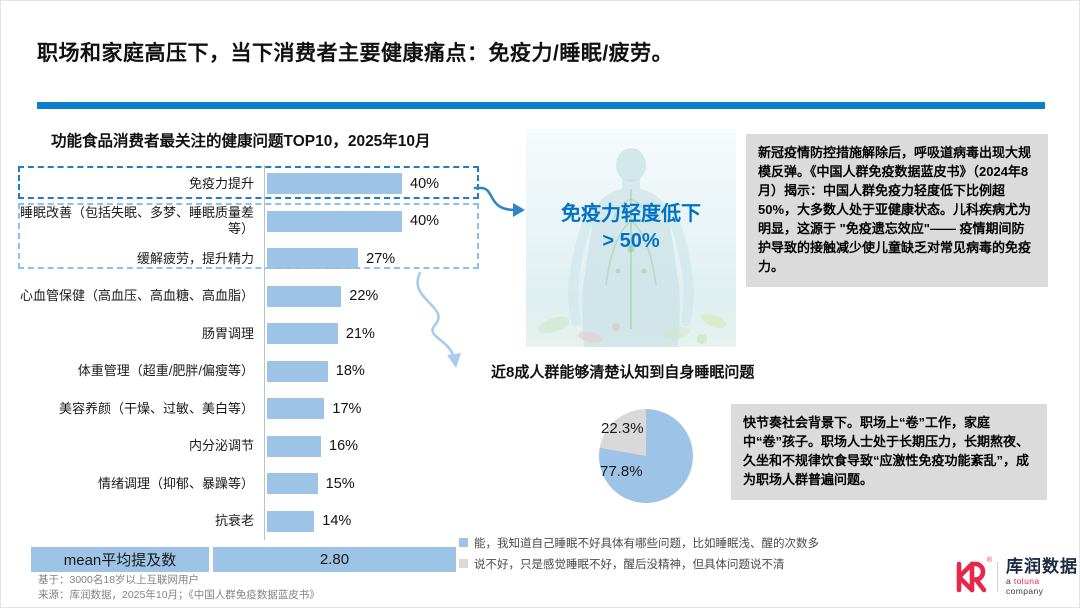 This screenshot has height=608, width=1080. Describe the element at coordinates (227, 333) in the screenshot. I see `bar-category-label: 肠胃调理` at that location.